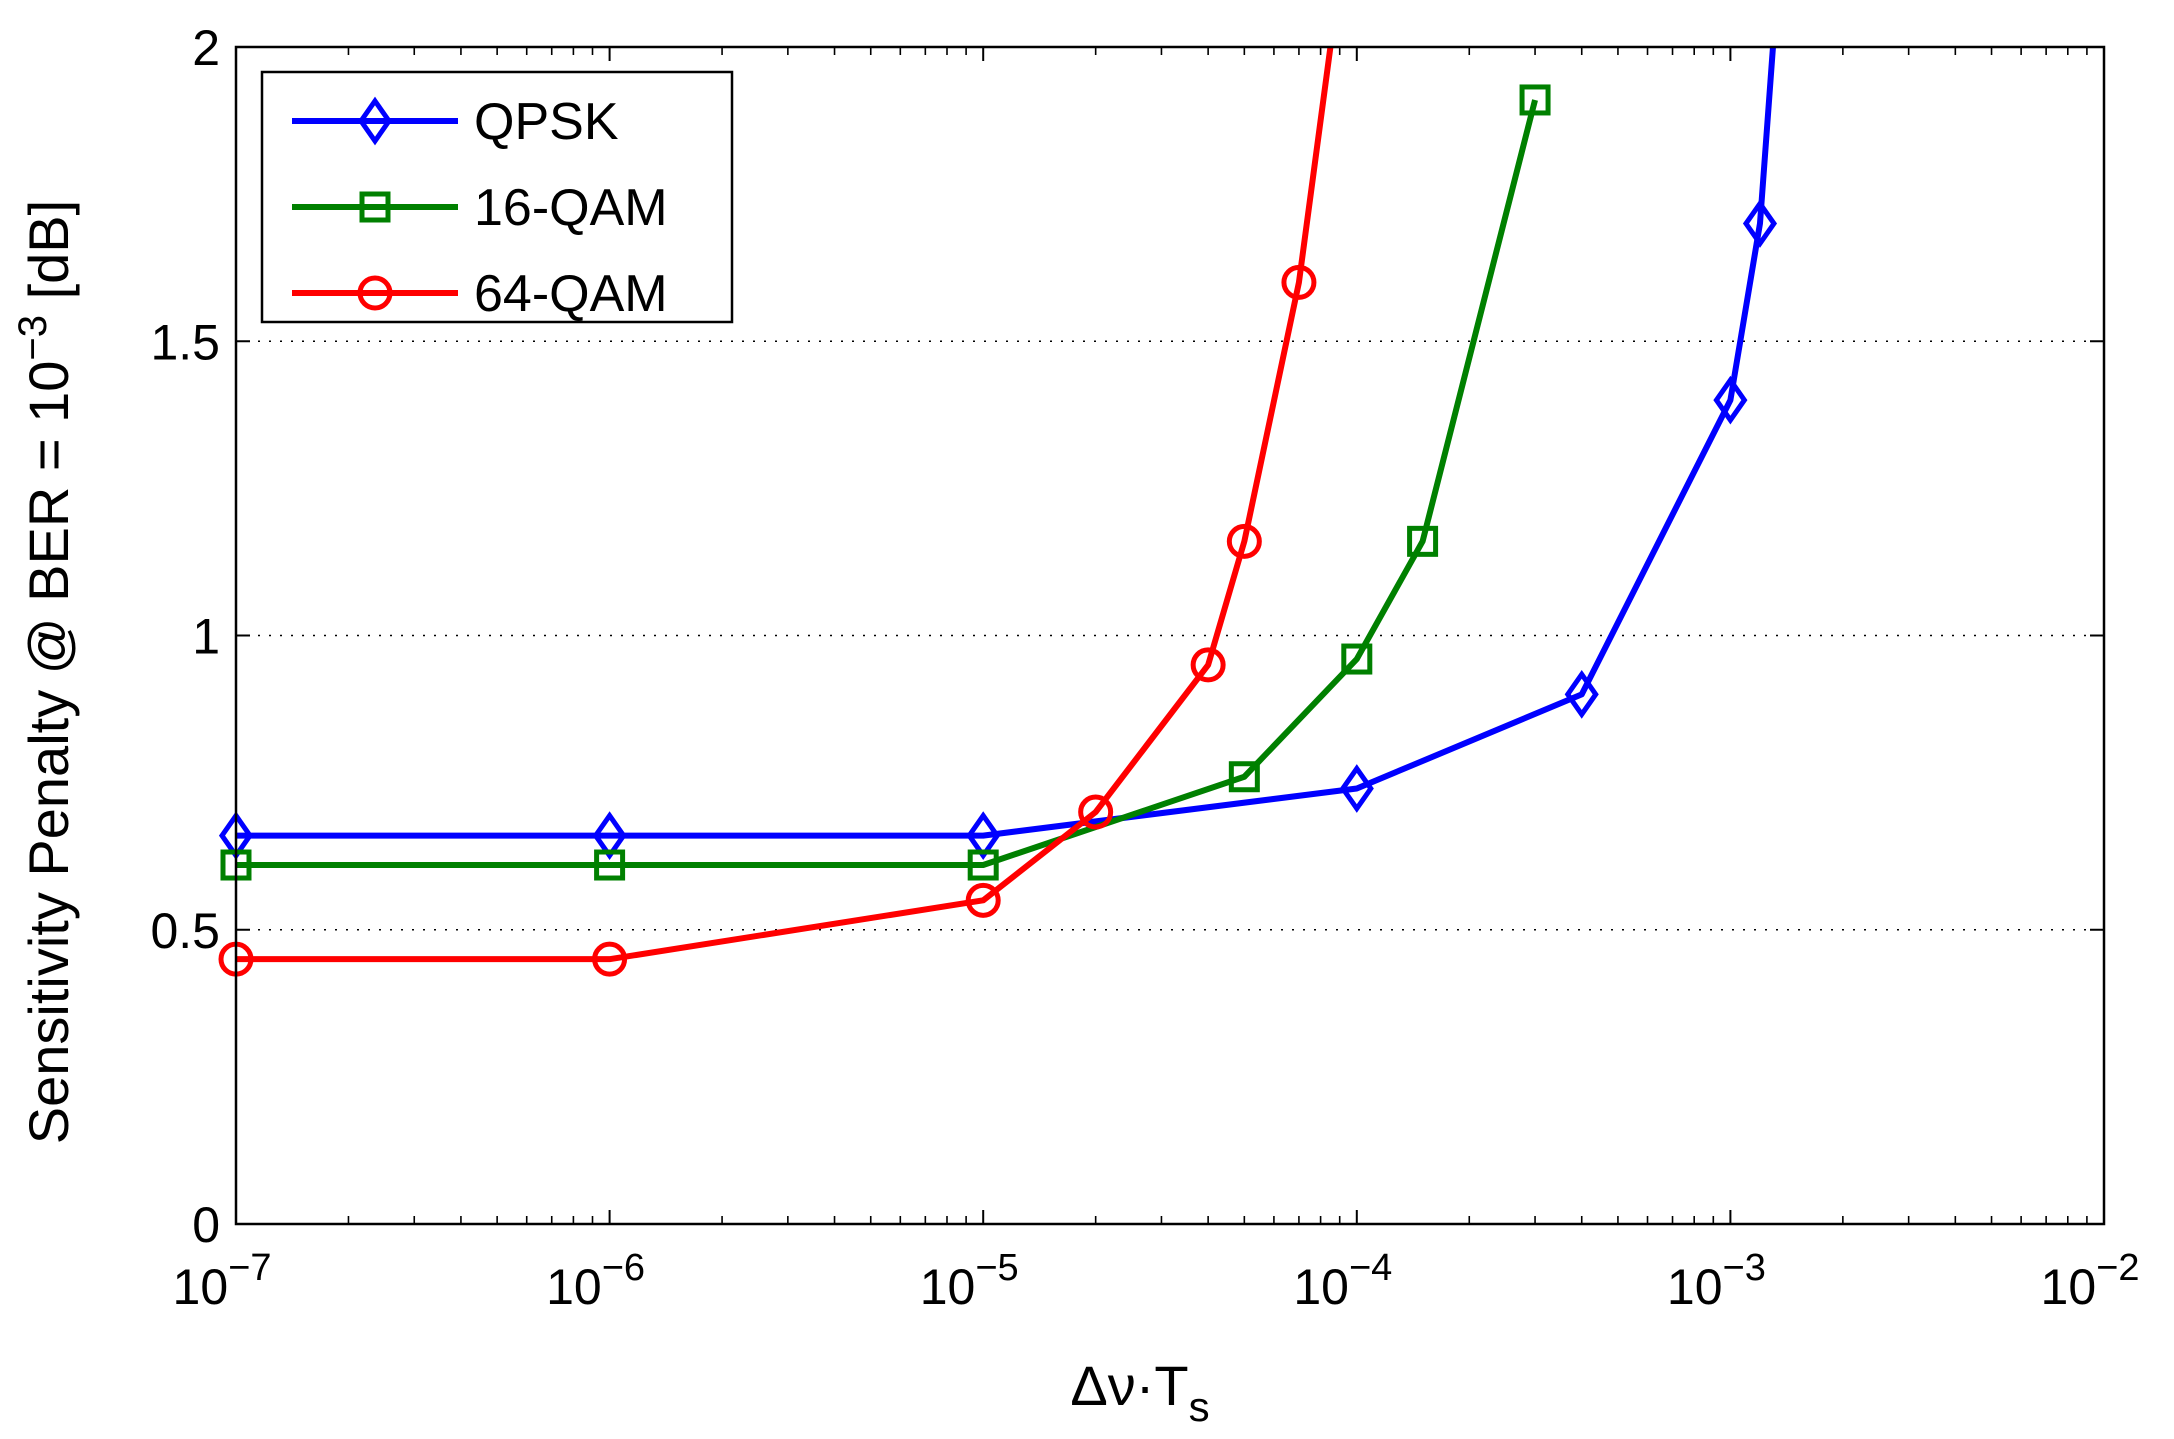 The height and width of the screenshot is (1439, 2174). Describe the element at coordinates (206, 48) in the screenshot. I see `y-tick-label-4: 2` at that location.